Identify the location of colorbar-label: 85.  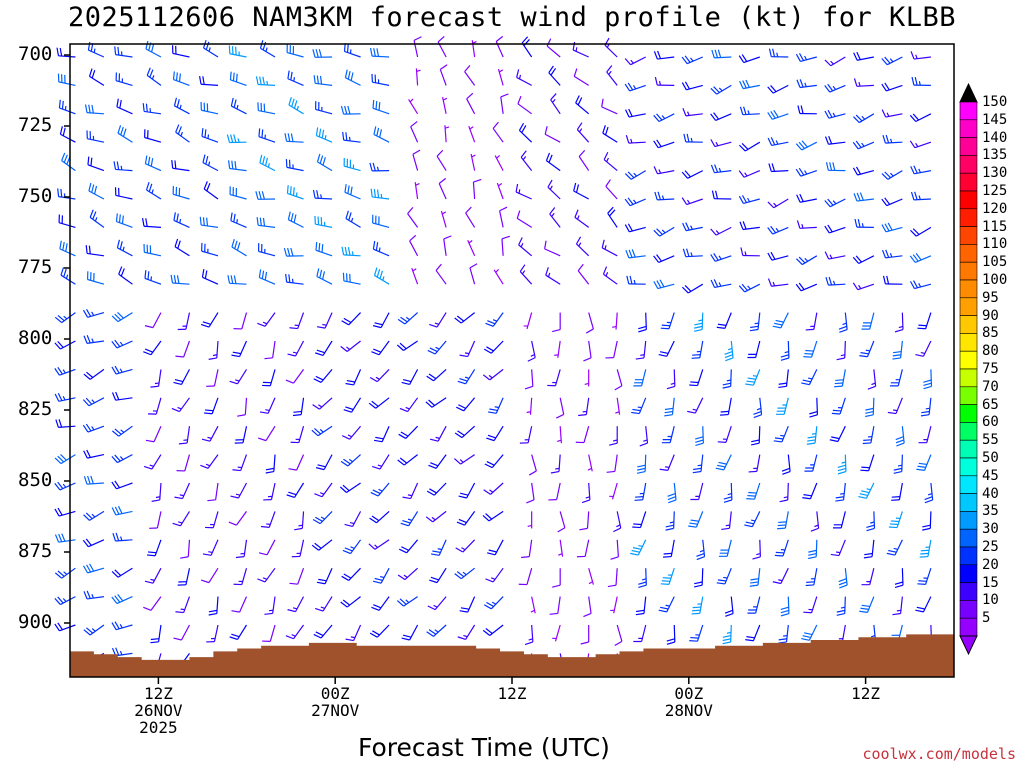
(990, 333).